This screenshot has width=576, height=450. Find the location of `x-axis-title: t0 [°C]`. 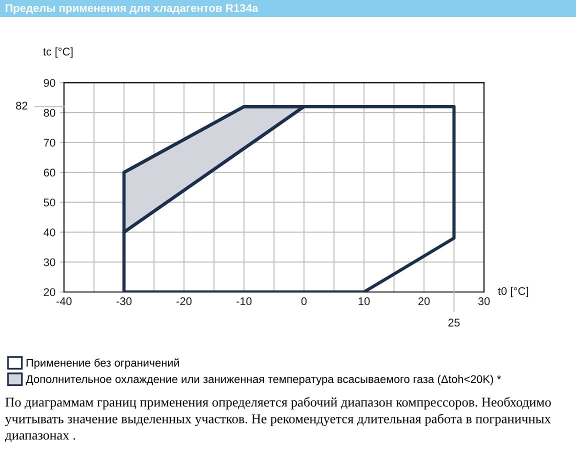

x-axis-title: t0 [°C] is located at coordinates (513, 292).